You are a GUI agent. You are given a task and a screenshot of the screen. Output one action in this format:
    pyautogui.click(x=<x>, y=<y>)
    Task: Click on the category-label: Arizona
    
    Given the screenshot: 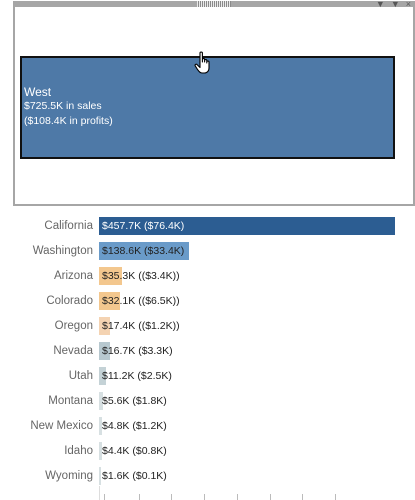 What is the action you would take?
    pyautogui.click(x=73, y=276)
    